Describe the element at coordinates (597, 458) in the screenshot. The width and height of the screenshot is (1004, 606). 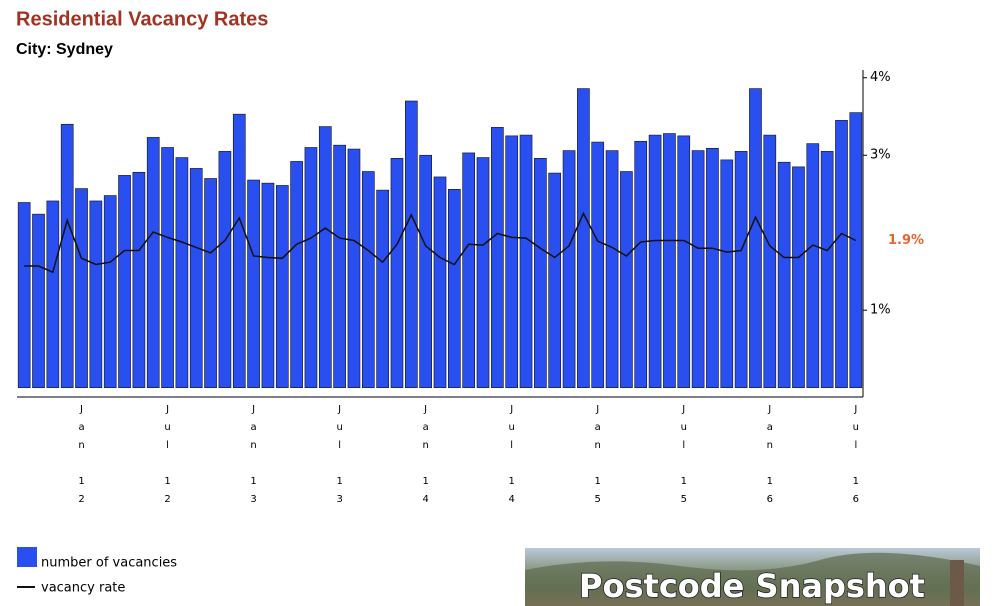
I see `x-tick-label: Jan 15` at that location.